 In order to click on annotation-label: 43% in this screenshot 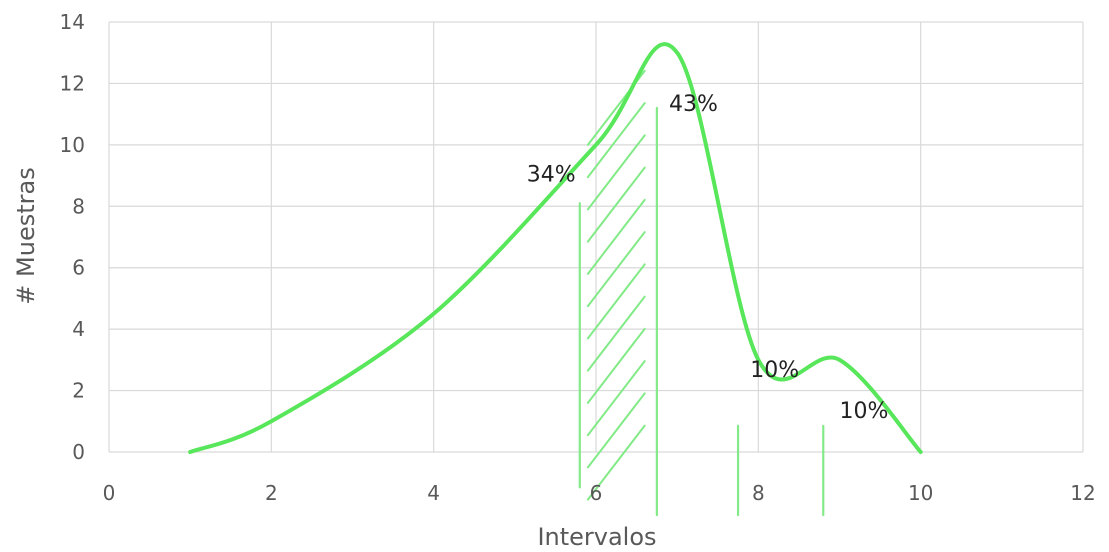, I will do `click(693, 104)`.